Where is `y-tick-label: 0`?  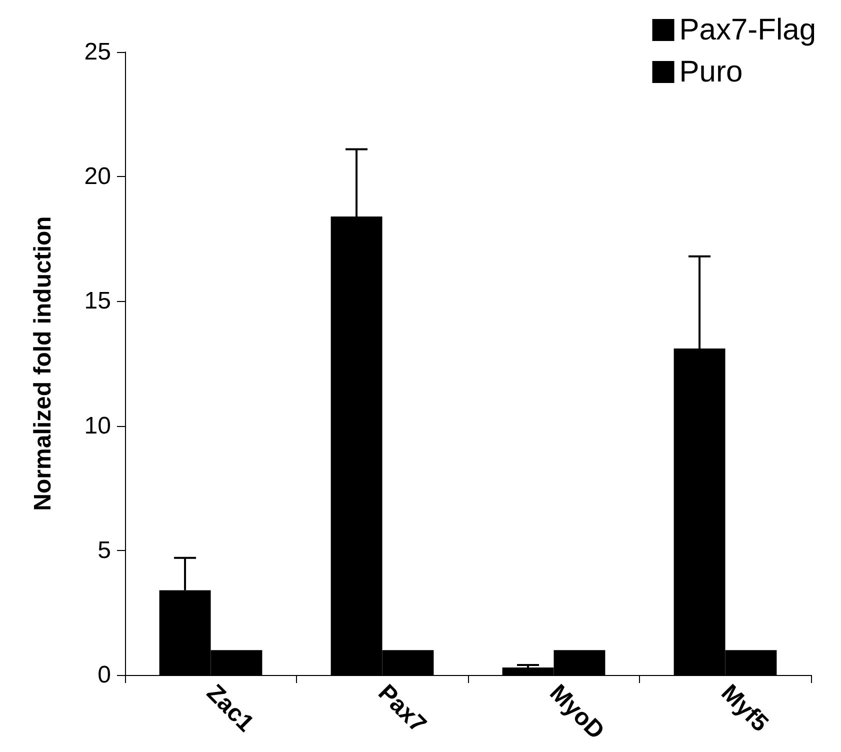 y-tick-label: 0 is located at coordinates (104, 675).